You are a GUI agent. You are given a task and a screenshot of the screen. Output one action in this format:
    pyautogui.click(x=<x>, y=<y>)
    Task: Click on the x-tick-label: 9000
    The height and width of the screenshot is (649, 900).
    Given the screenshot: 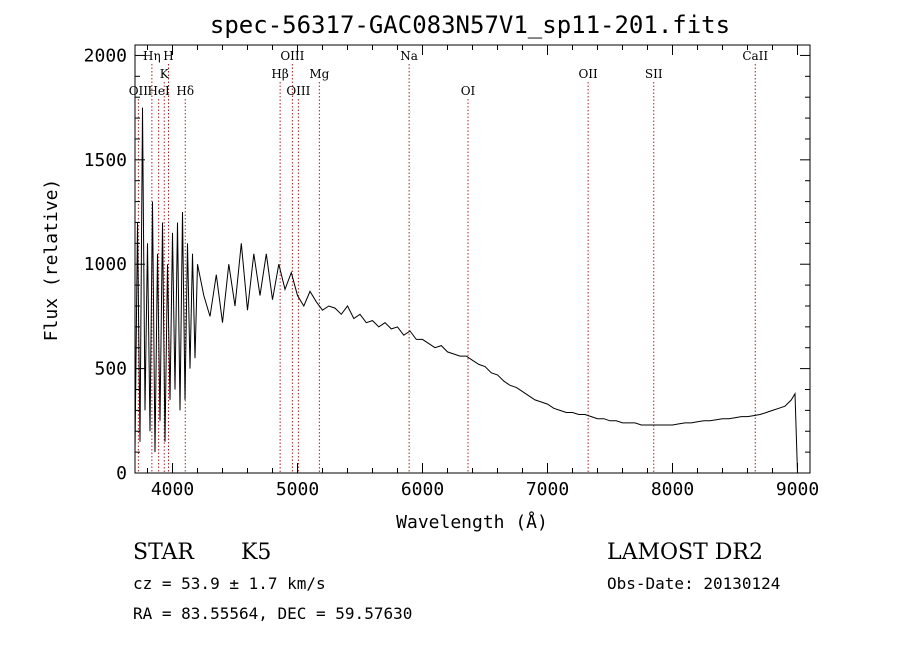 What is the action you would take?
    pyautogui.click(x=797, y=489)
    